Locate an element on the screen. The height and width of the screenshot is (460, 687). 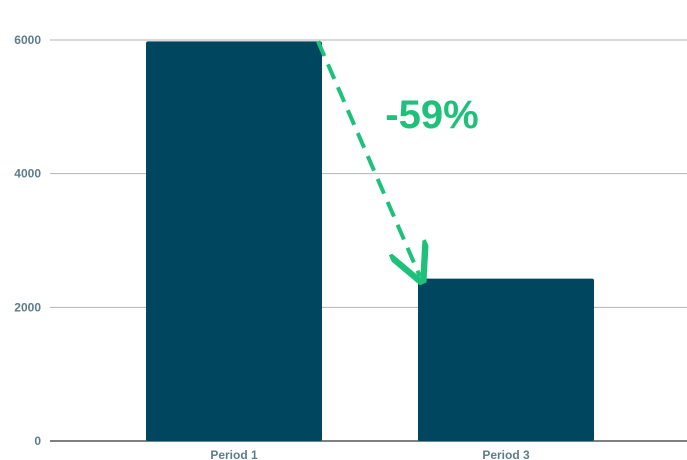
y-tick-label: 2000 is located at coordinates (27, 307).